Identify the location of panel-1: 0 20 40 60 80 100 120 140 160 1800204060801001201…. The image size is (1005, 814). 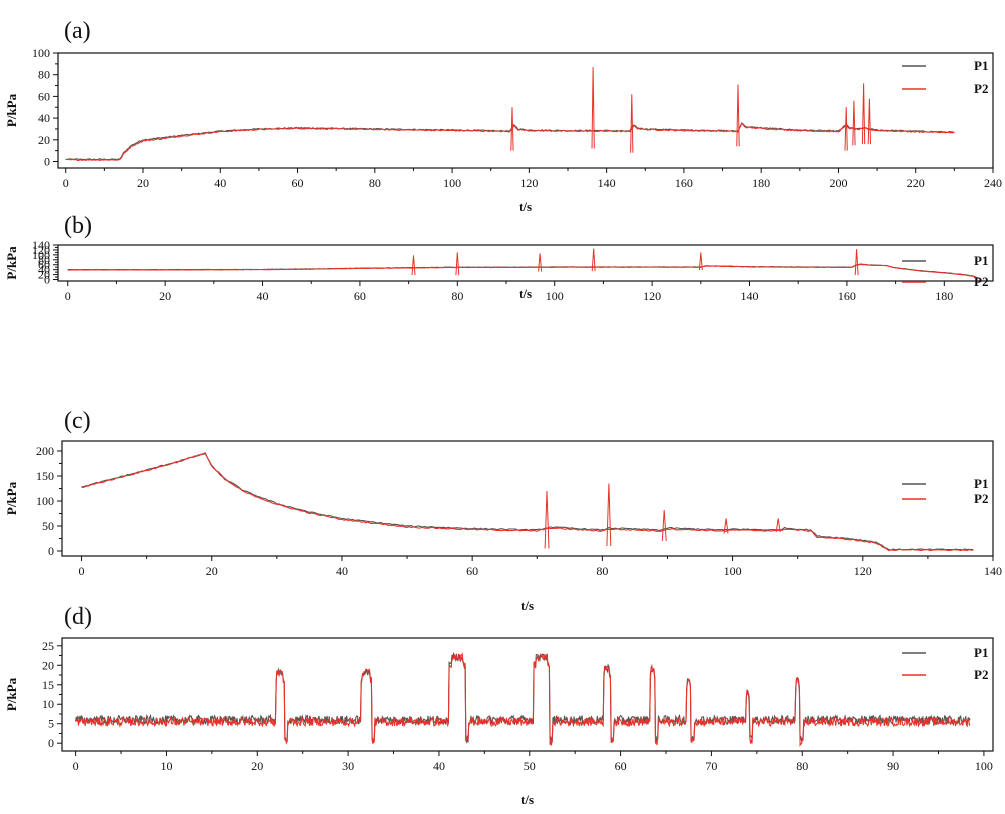
(499, 258).